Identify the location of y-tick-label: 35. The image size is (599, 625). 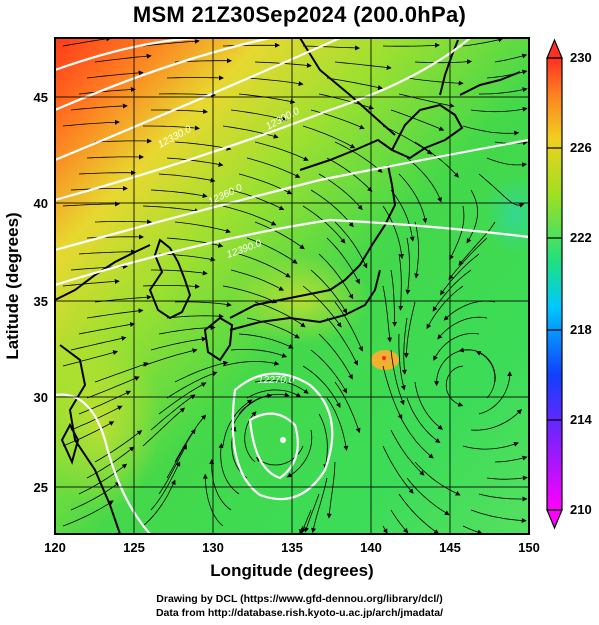
(41, 301).